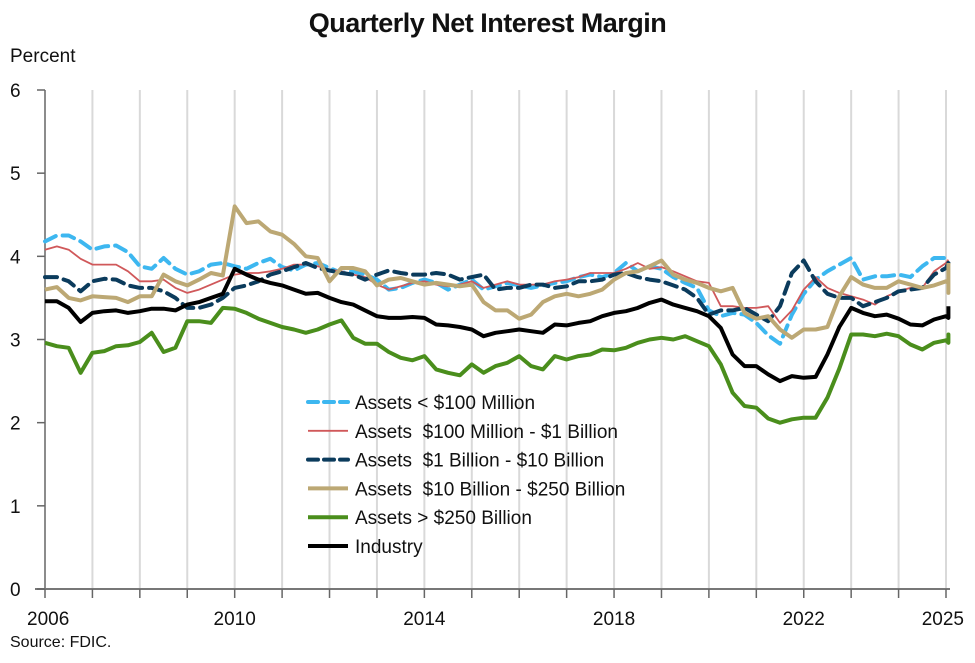  I want to click on x-tick-label: 2010, so click(235, 619).